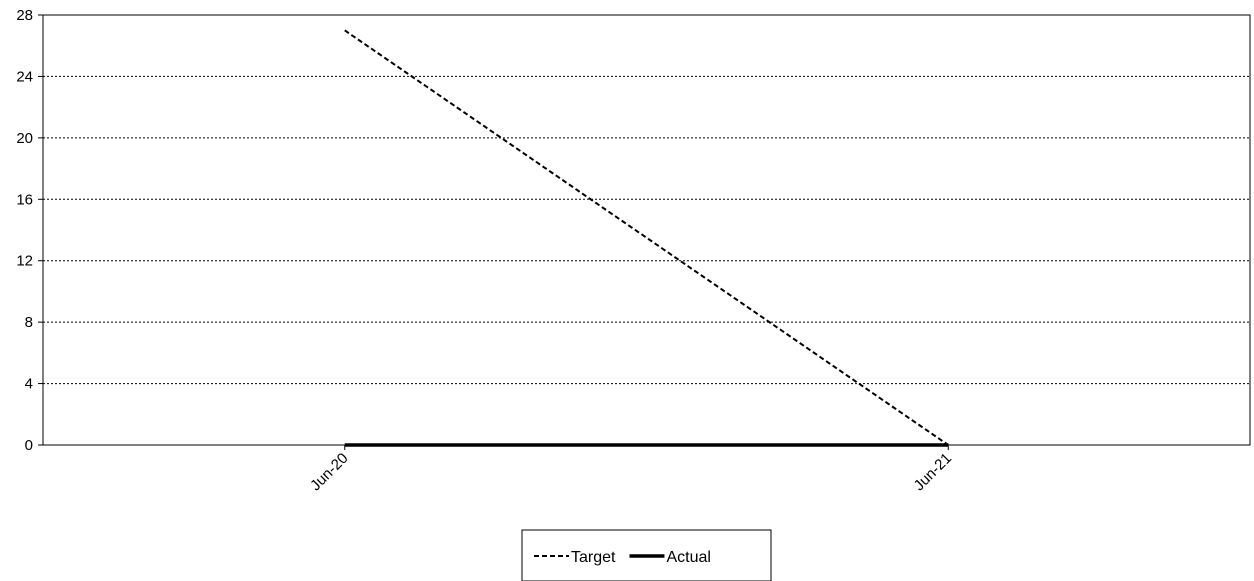 This screenshot has width=1254, height=581. What do you see at coordinates (329, 472) in the screenshot?
I see `x-tick-label: Jun-20` at bounding box center [329, 472].